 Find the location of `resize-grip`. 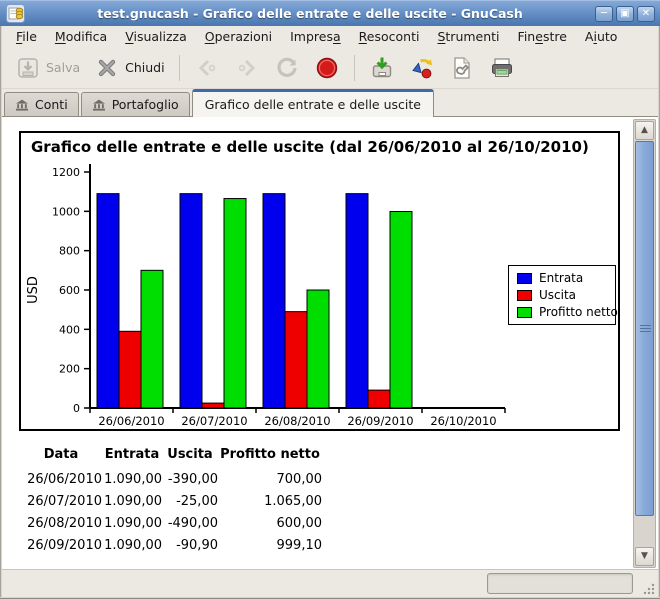

resize-grip is located at coordinates (648, 588).